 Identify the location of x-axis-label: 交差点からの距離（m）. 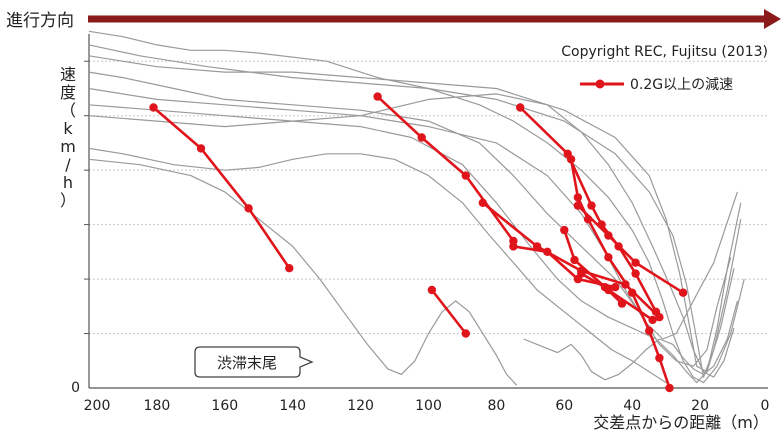
(681, 422).